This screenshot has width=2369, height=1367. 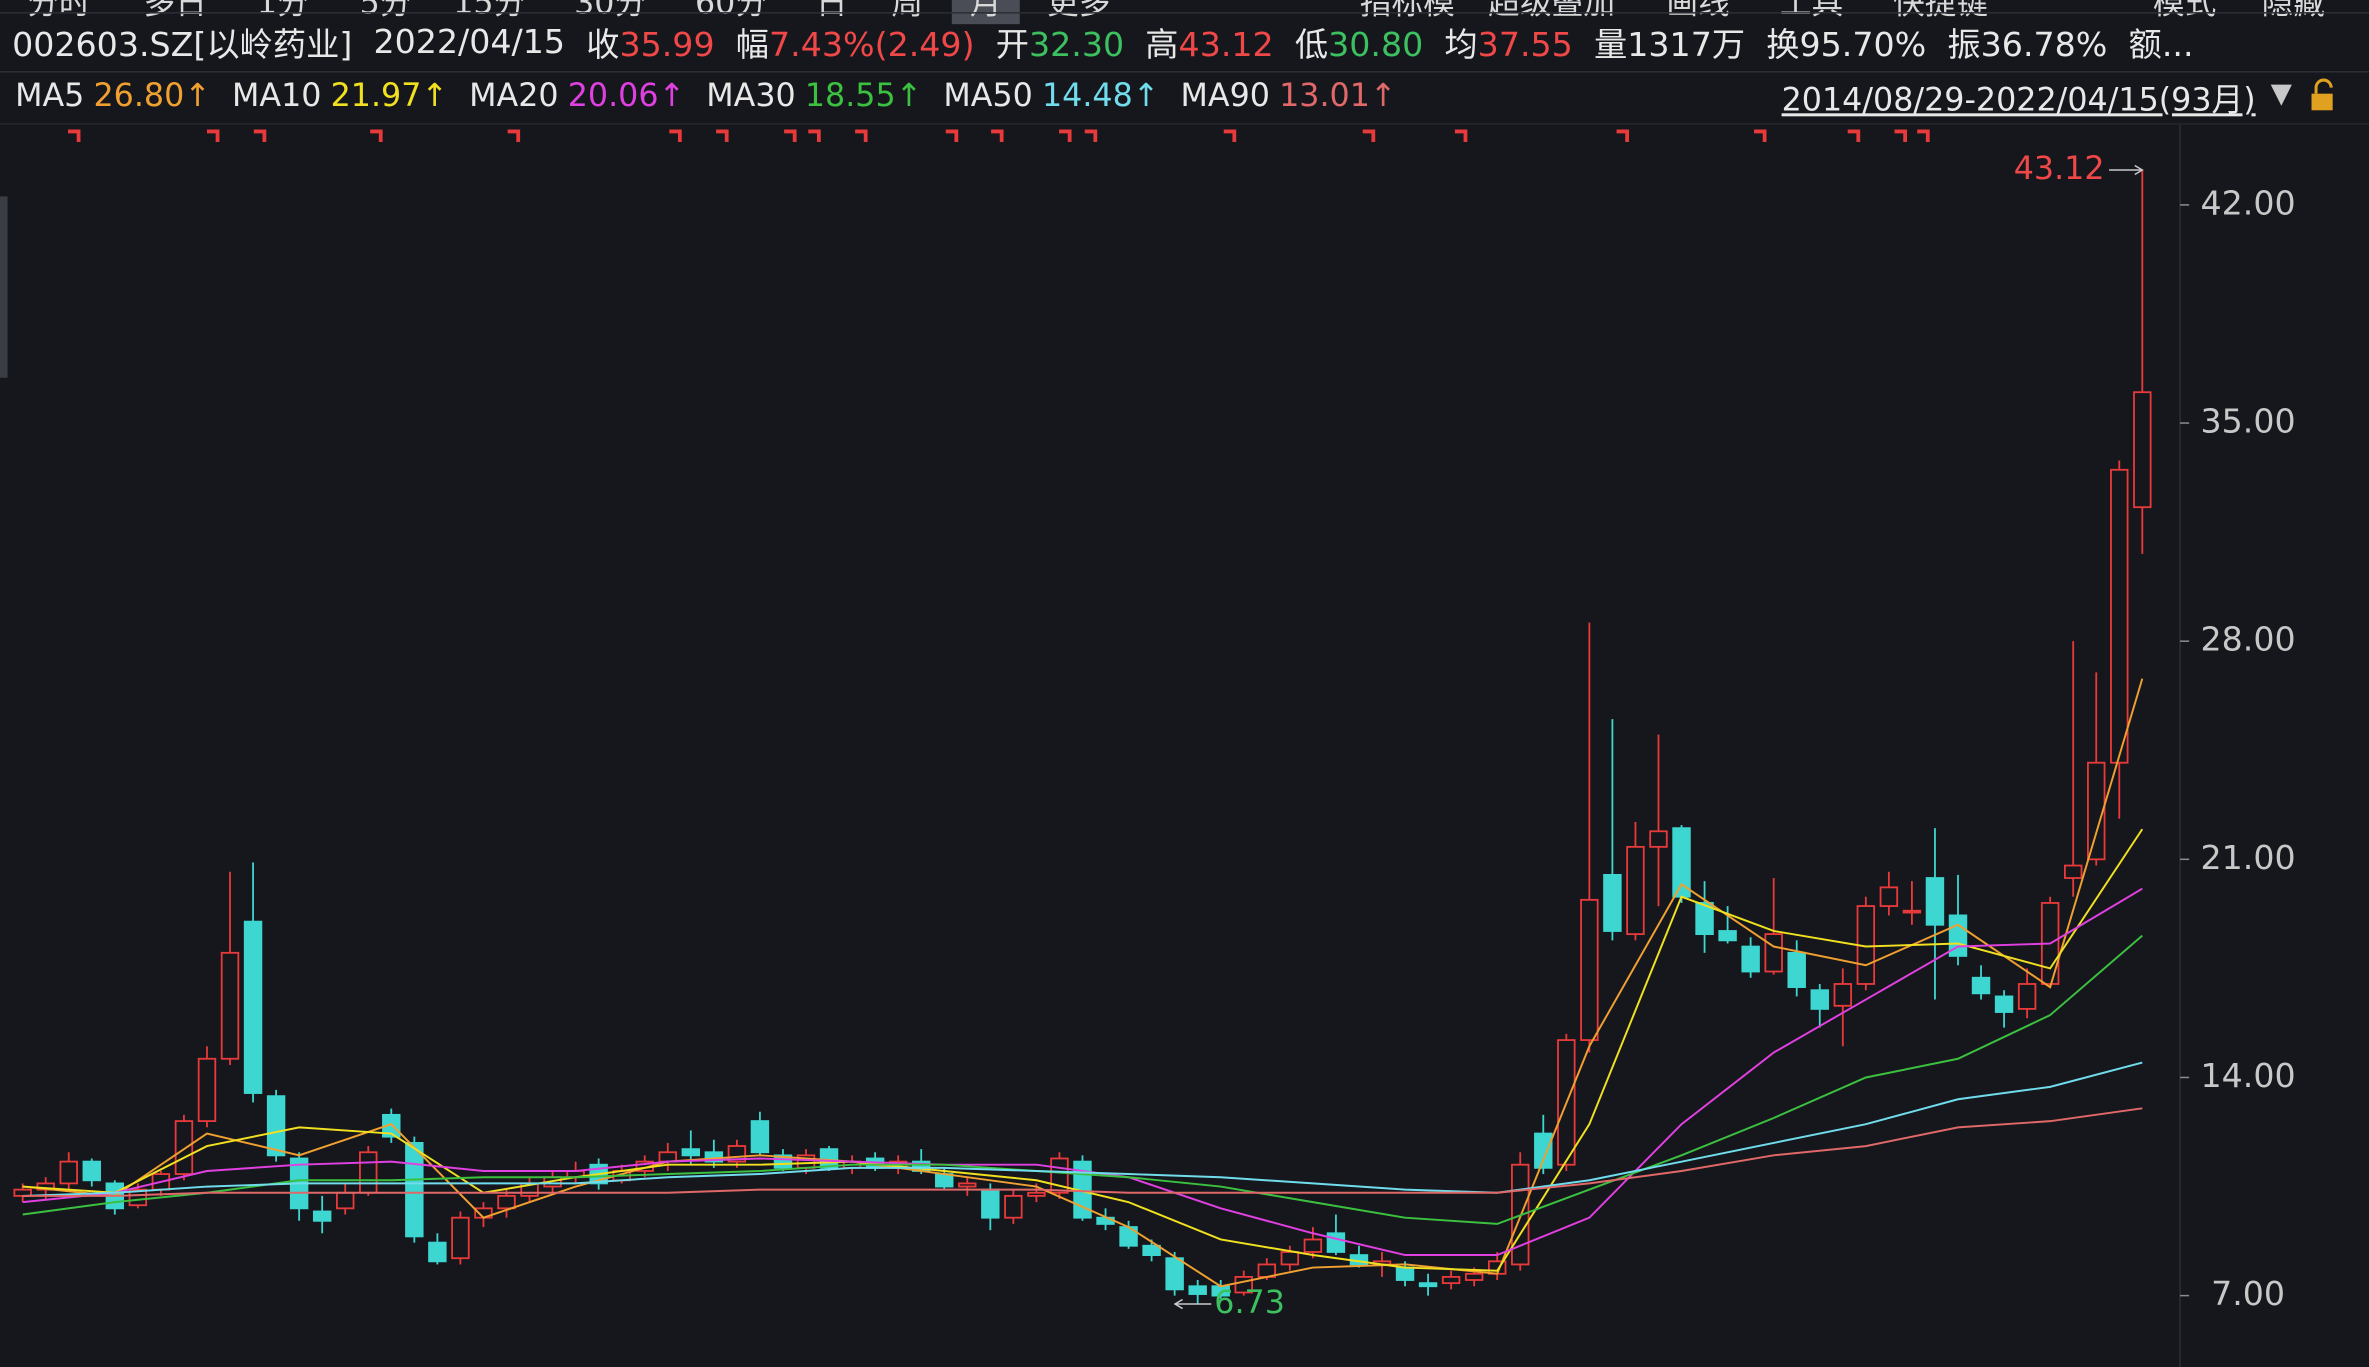 What do you see at coordinates (1811, 11) in the screenshot?
I see `toolbar-item: 工具` at bounding box center [1811, 11].